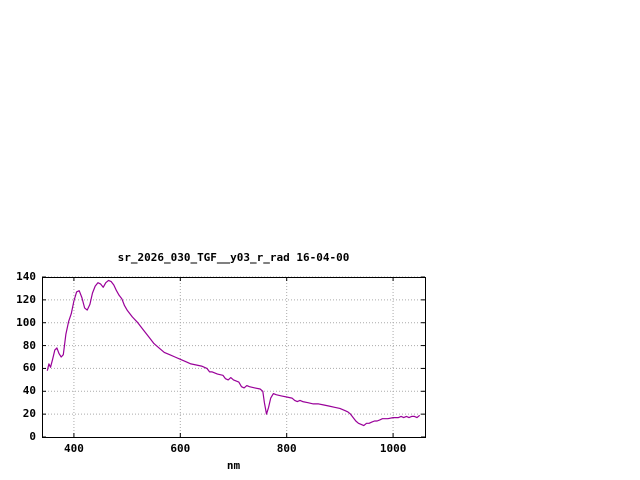 The image size is (640, 480). Describe the element at coordinates (26, 276) in the screenshot. I see `y-tick-label: 140` at that location.